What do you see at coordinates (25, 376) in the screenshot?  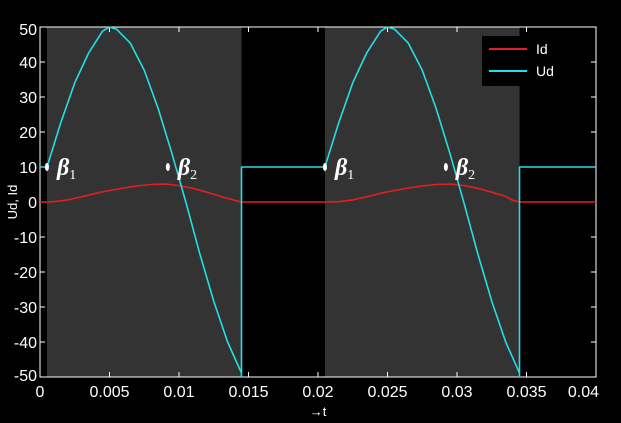 I see `y-tick-label: -50` at bounding box center [25, 376].